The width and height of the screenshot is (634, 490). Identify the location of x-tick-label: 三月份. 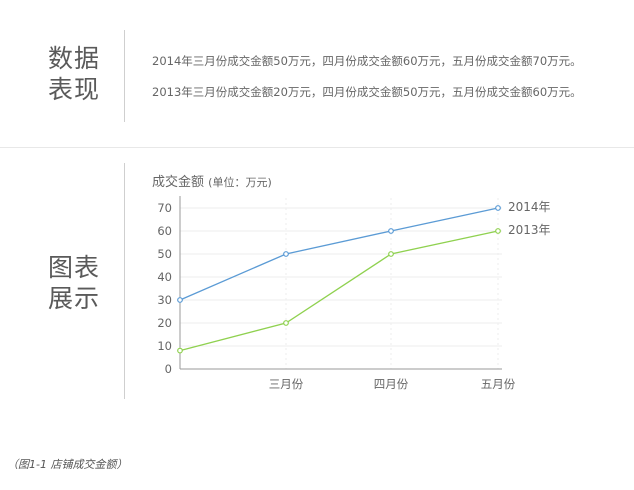
(286, 384).